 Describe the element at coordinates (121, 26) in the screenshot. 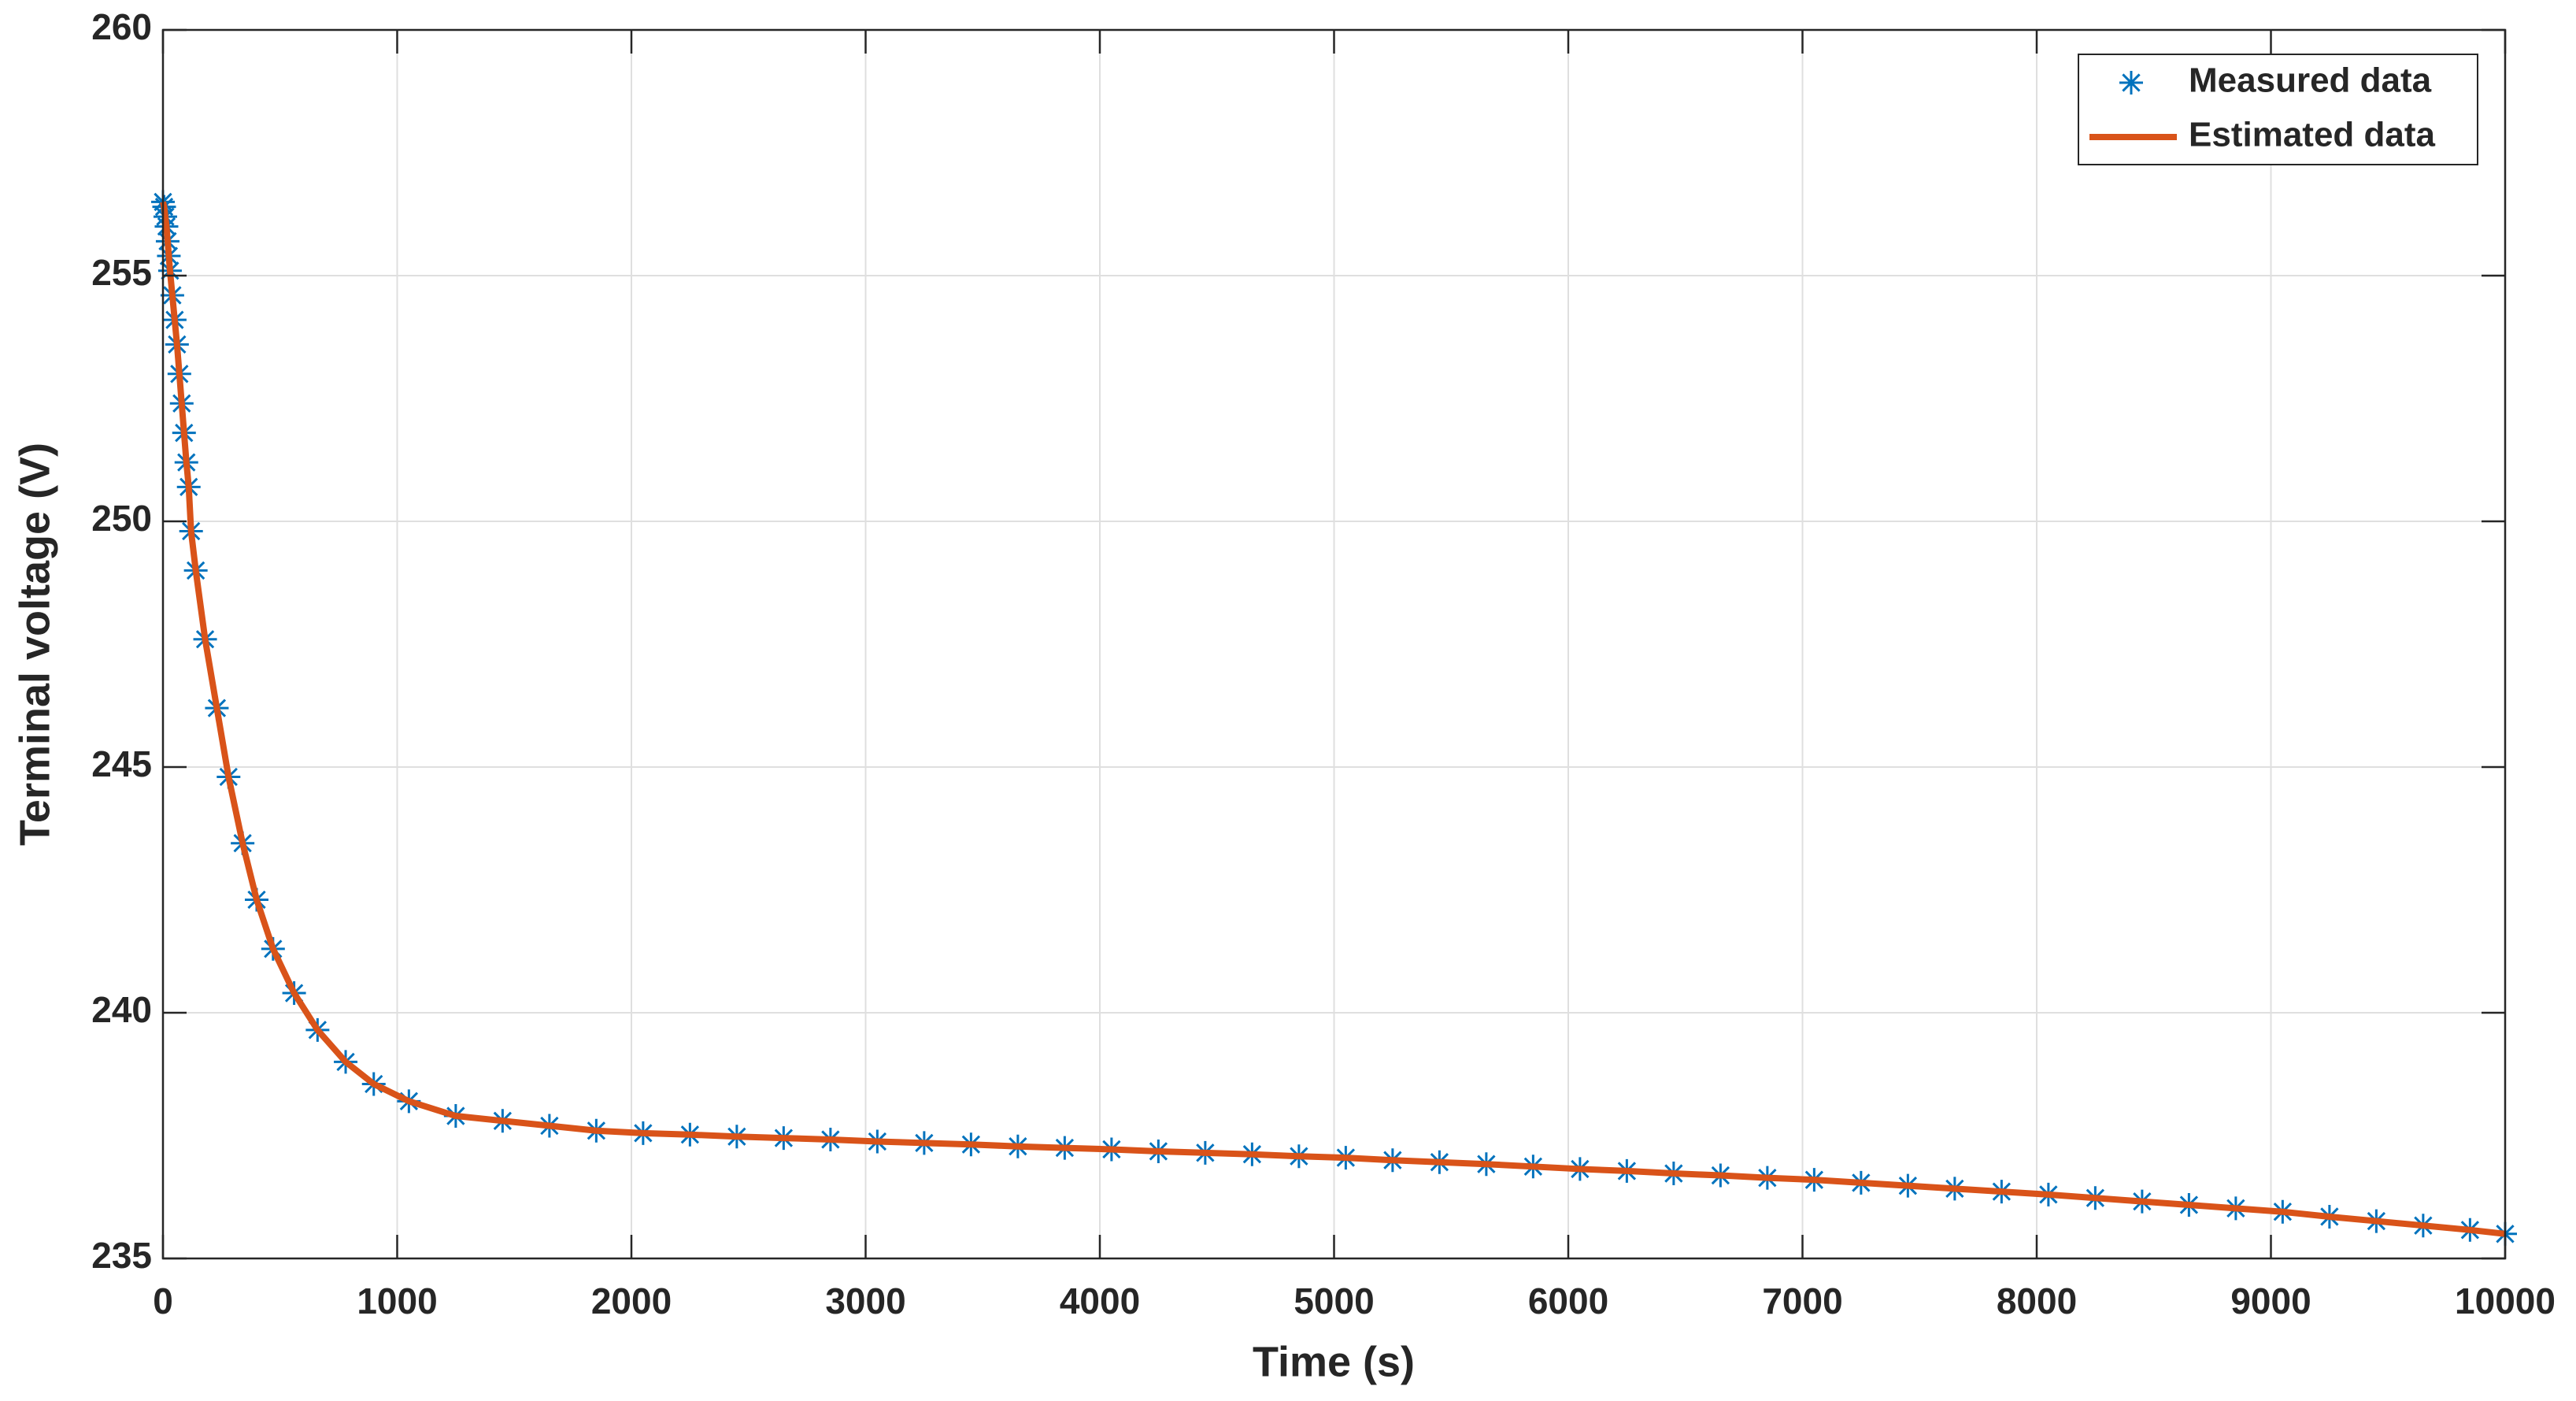

I see `y-tick-label: 260` at that location.